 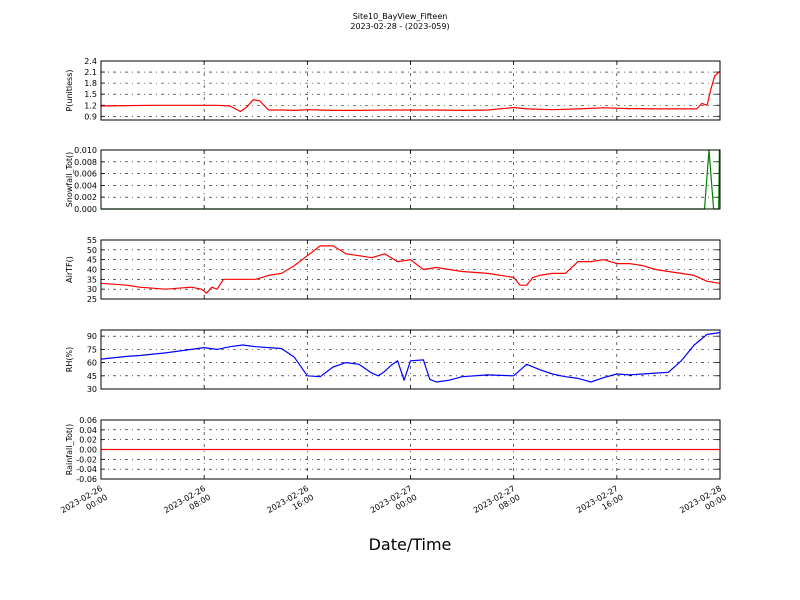 I want to click on rainfall-ytick-label: 0.06, so click(x=88, y=420).